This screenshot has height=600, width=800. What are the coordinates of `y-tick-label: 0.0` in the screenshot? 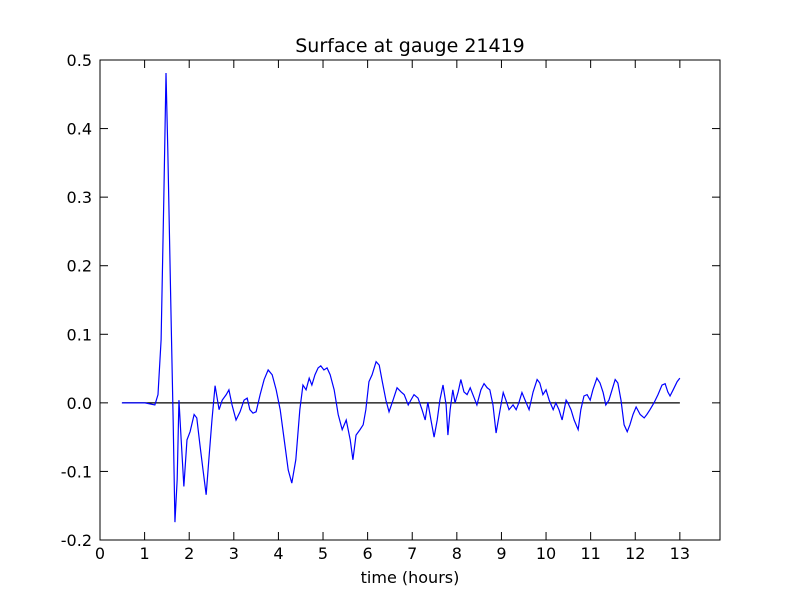 It's located at (79, 403).